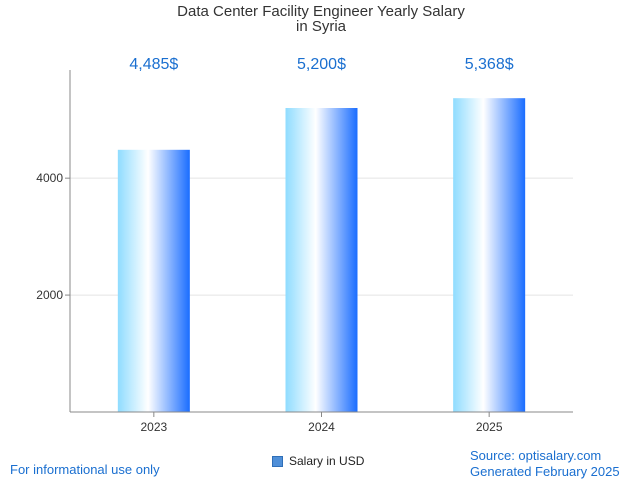 This screenshot has height=482, width=642. Describe the element at coordinates (153, 281) in the screenshot. I see `bar-2023` at that location.